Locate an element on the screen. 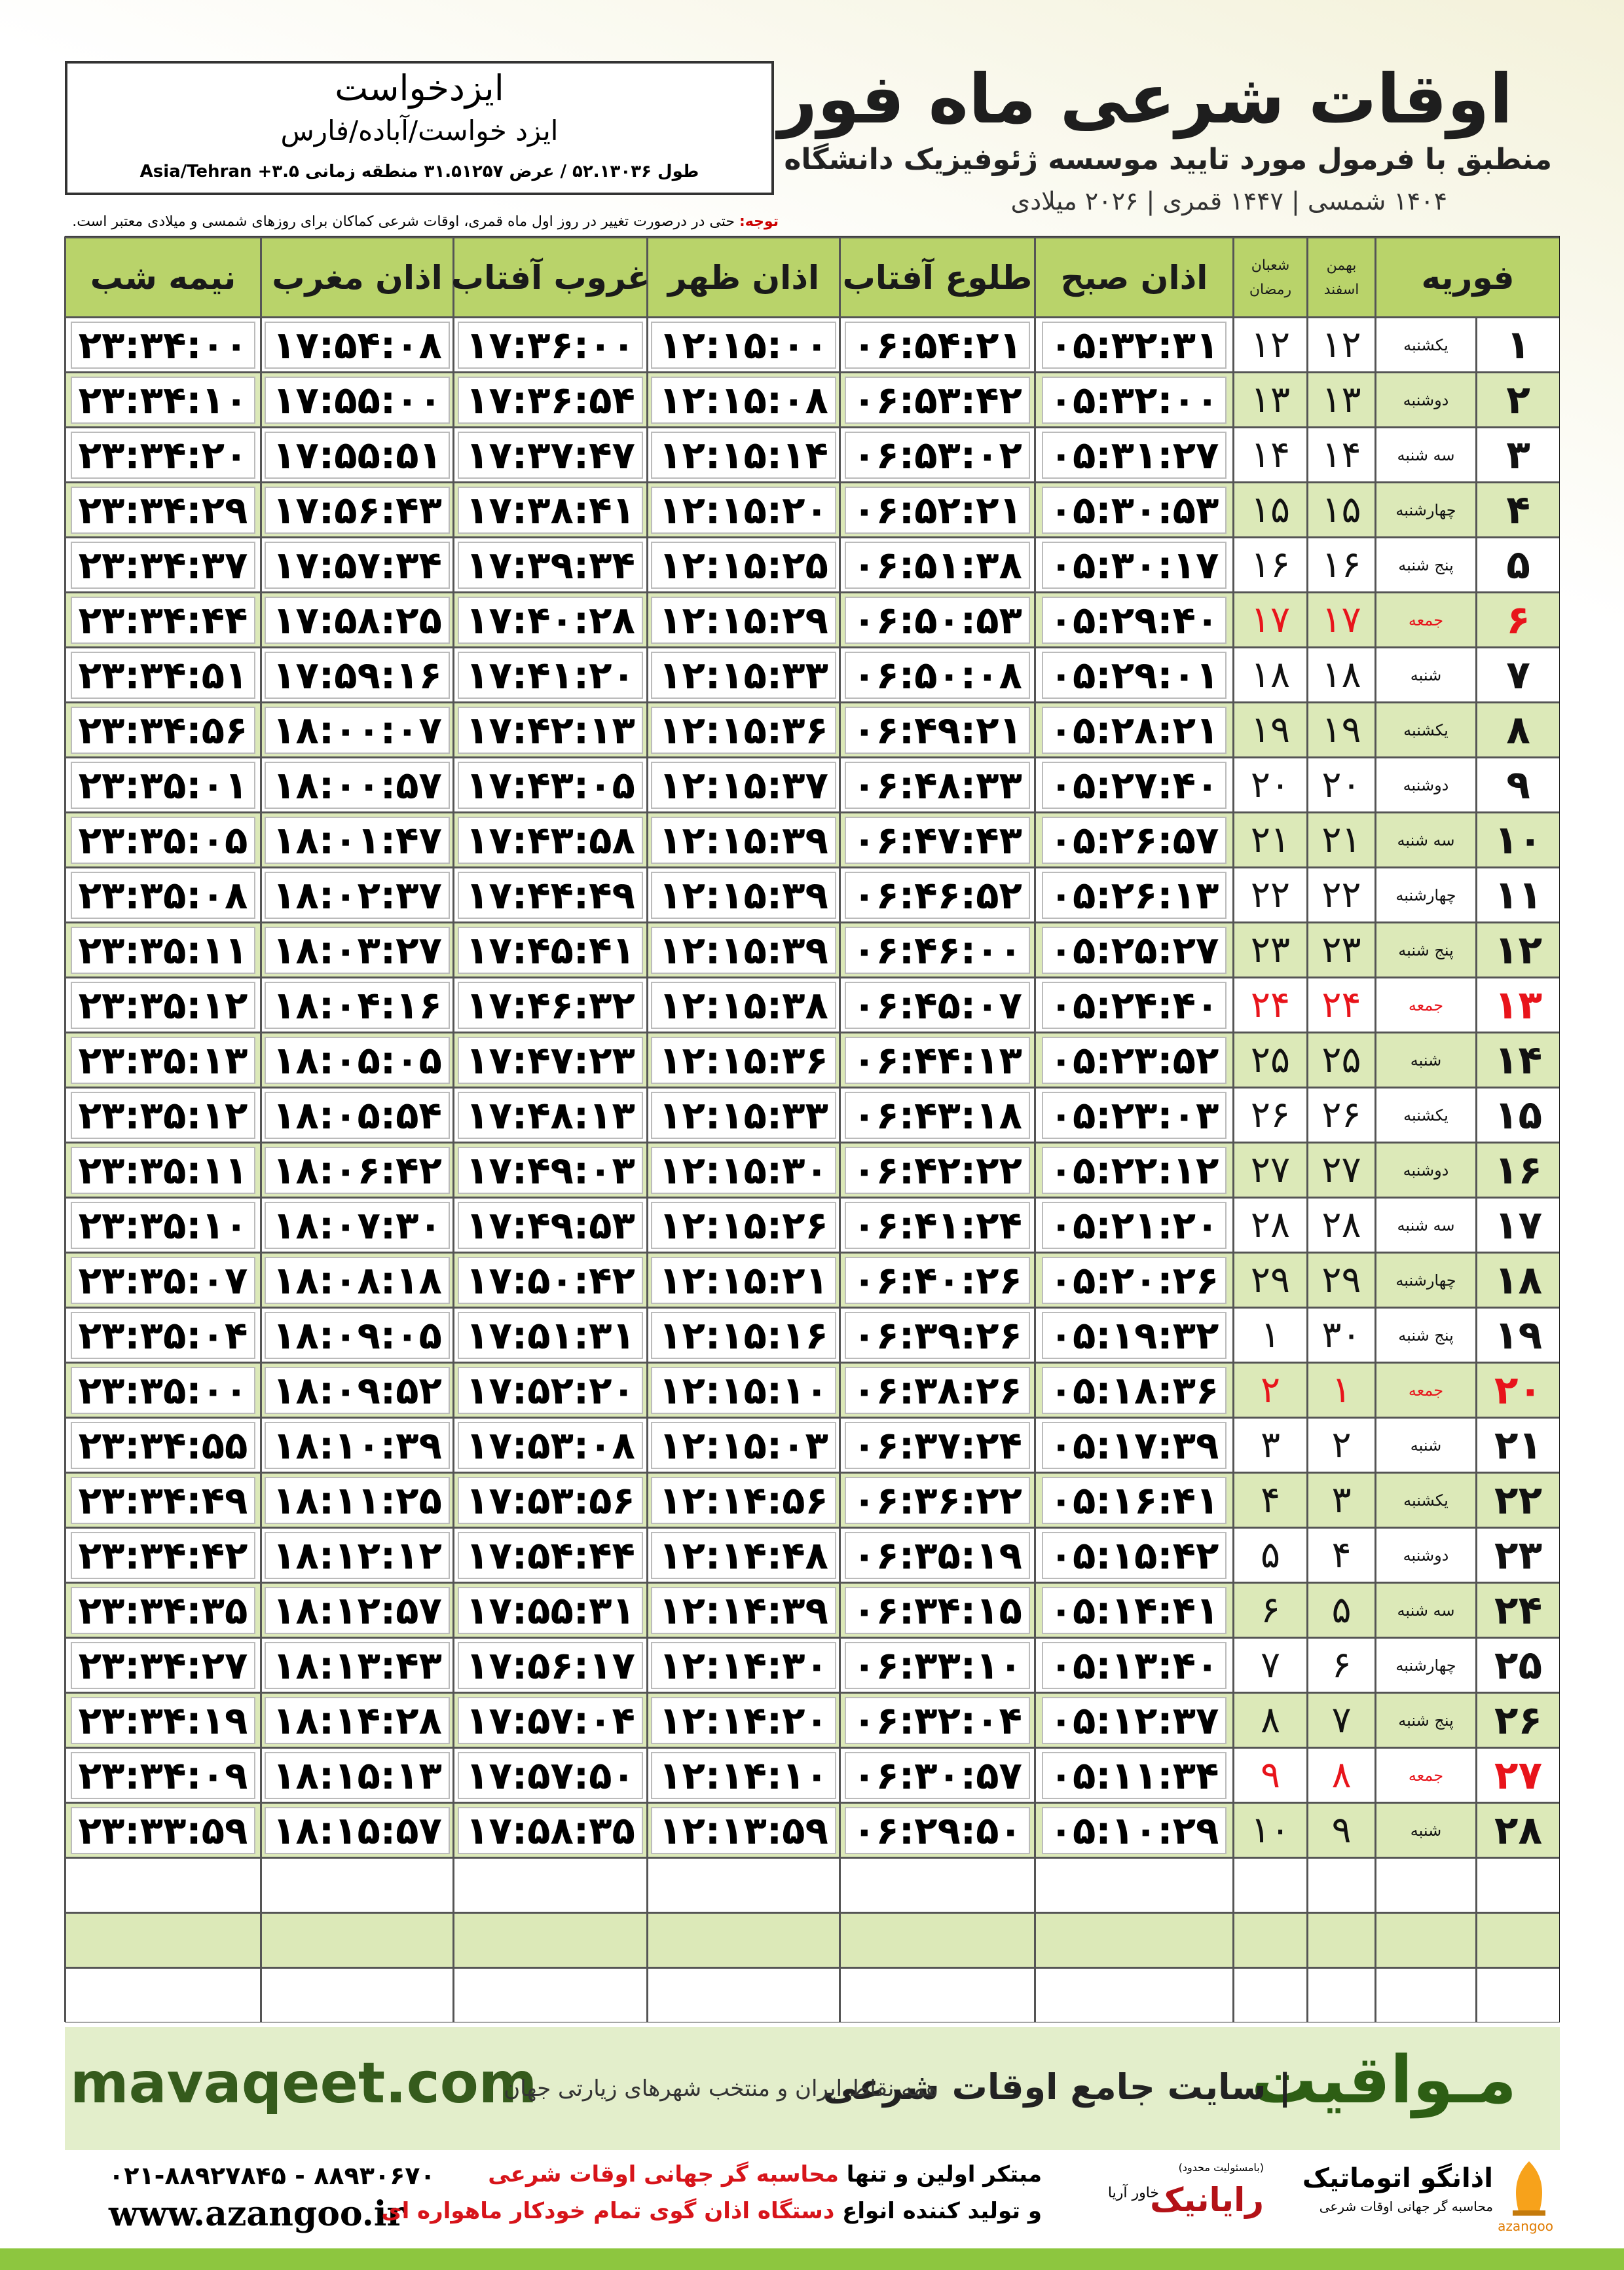  time-cell: ۱۷:۴۳:۰۵ is located at coordinates (549, 783).